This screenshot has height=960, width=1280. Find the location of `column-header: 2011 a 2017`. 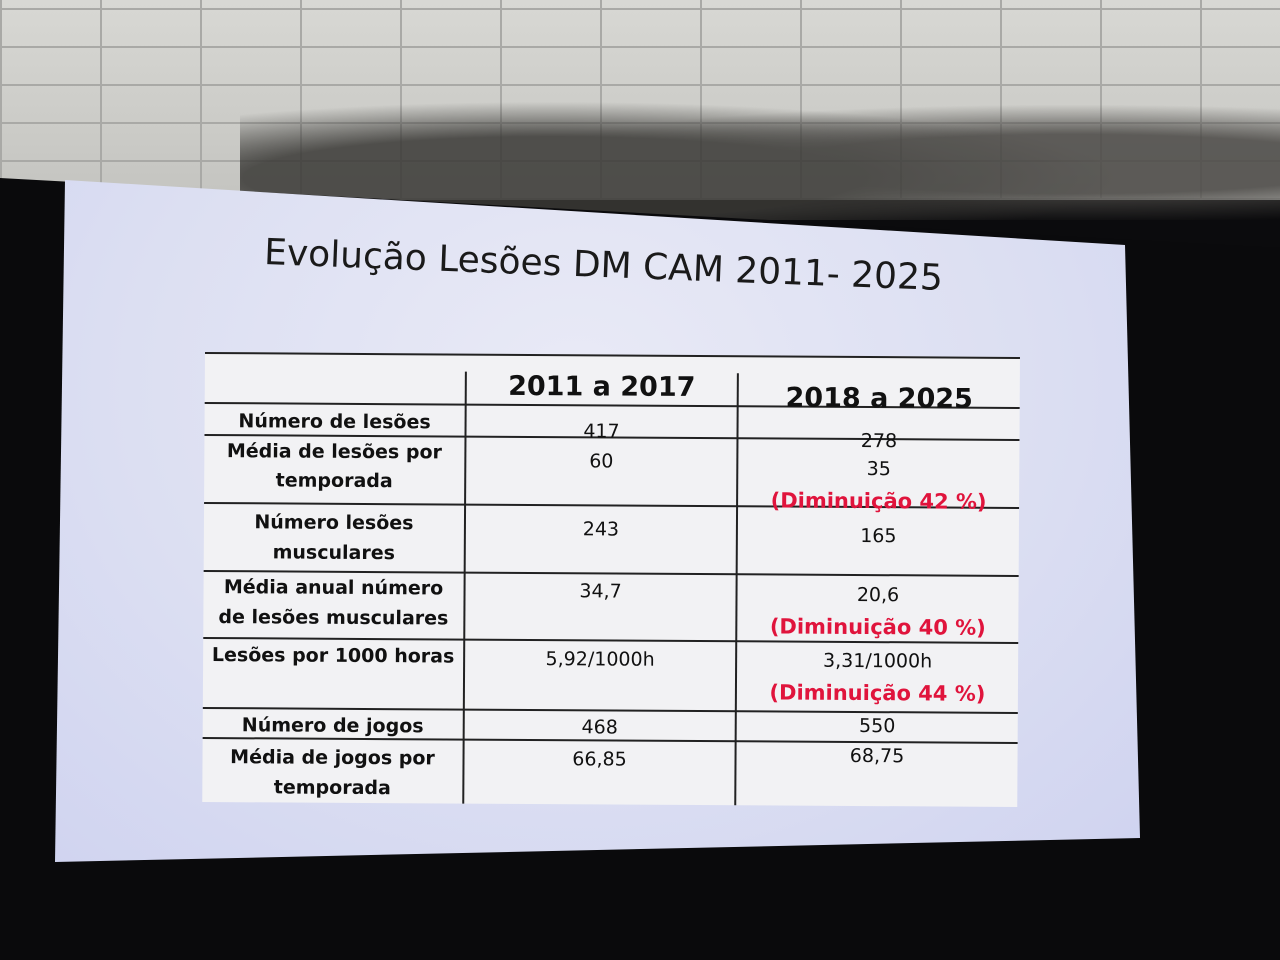

column-header: 2011 a 2017 is located at coordinates (602, 386).